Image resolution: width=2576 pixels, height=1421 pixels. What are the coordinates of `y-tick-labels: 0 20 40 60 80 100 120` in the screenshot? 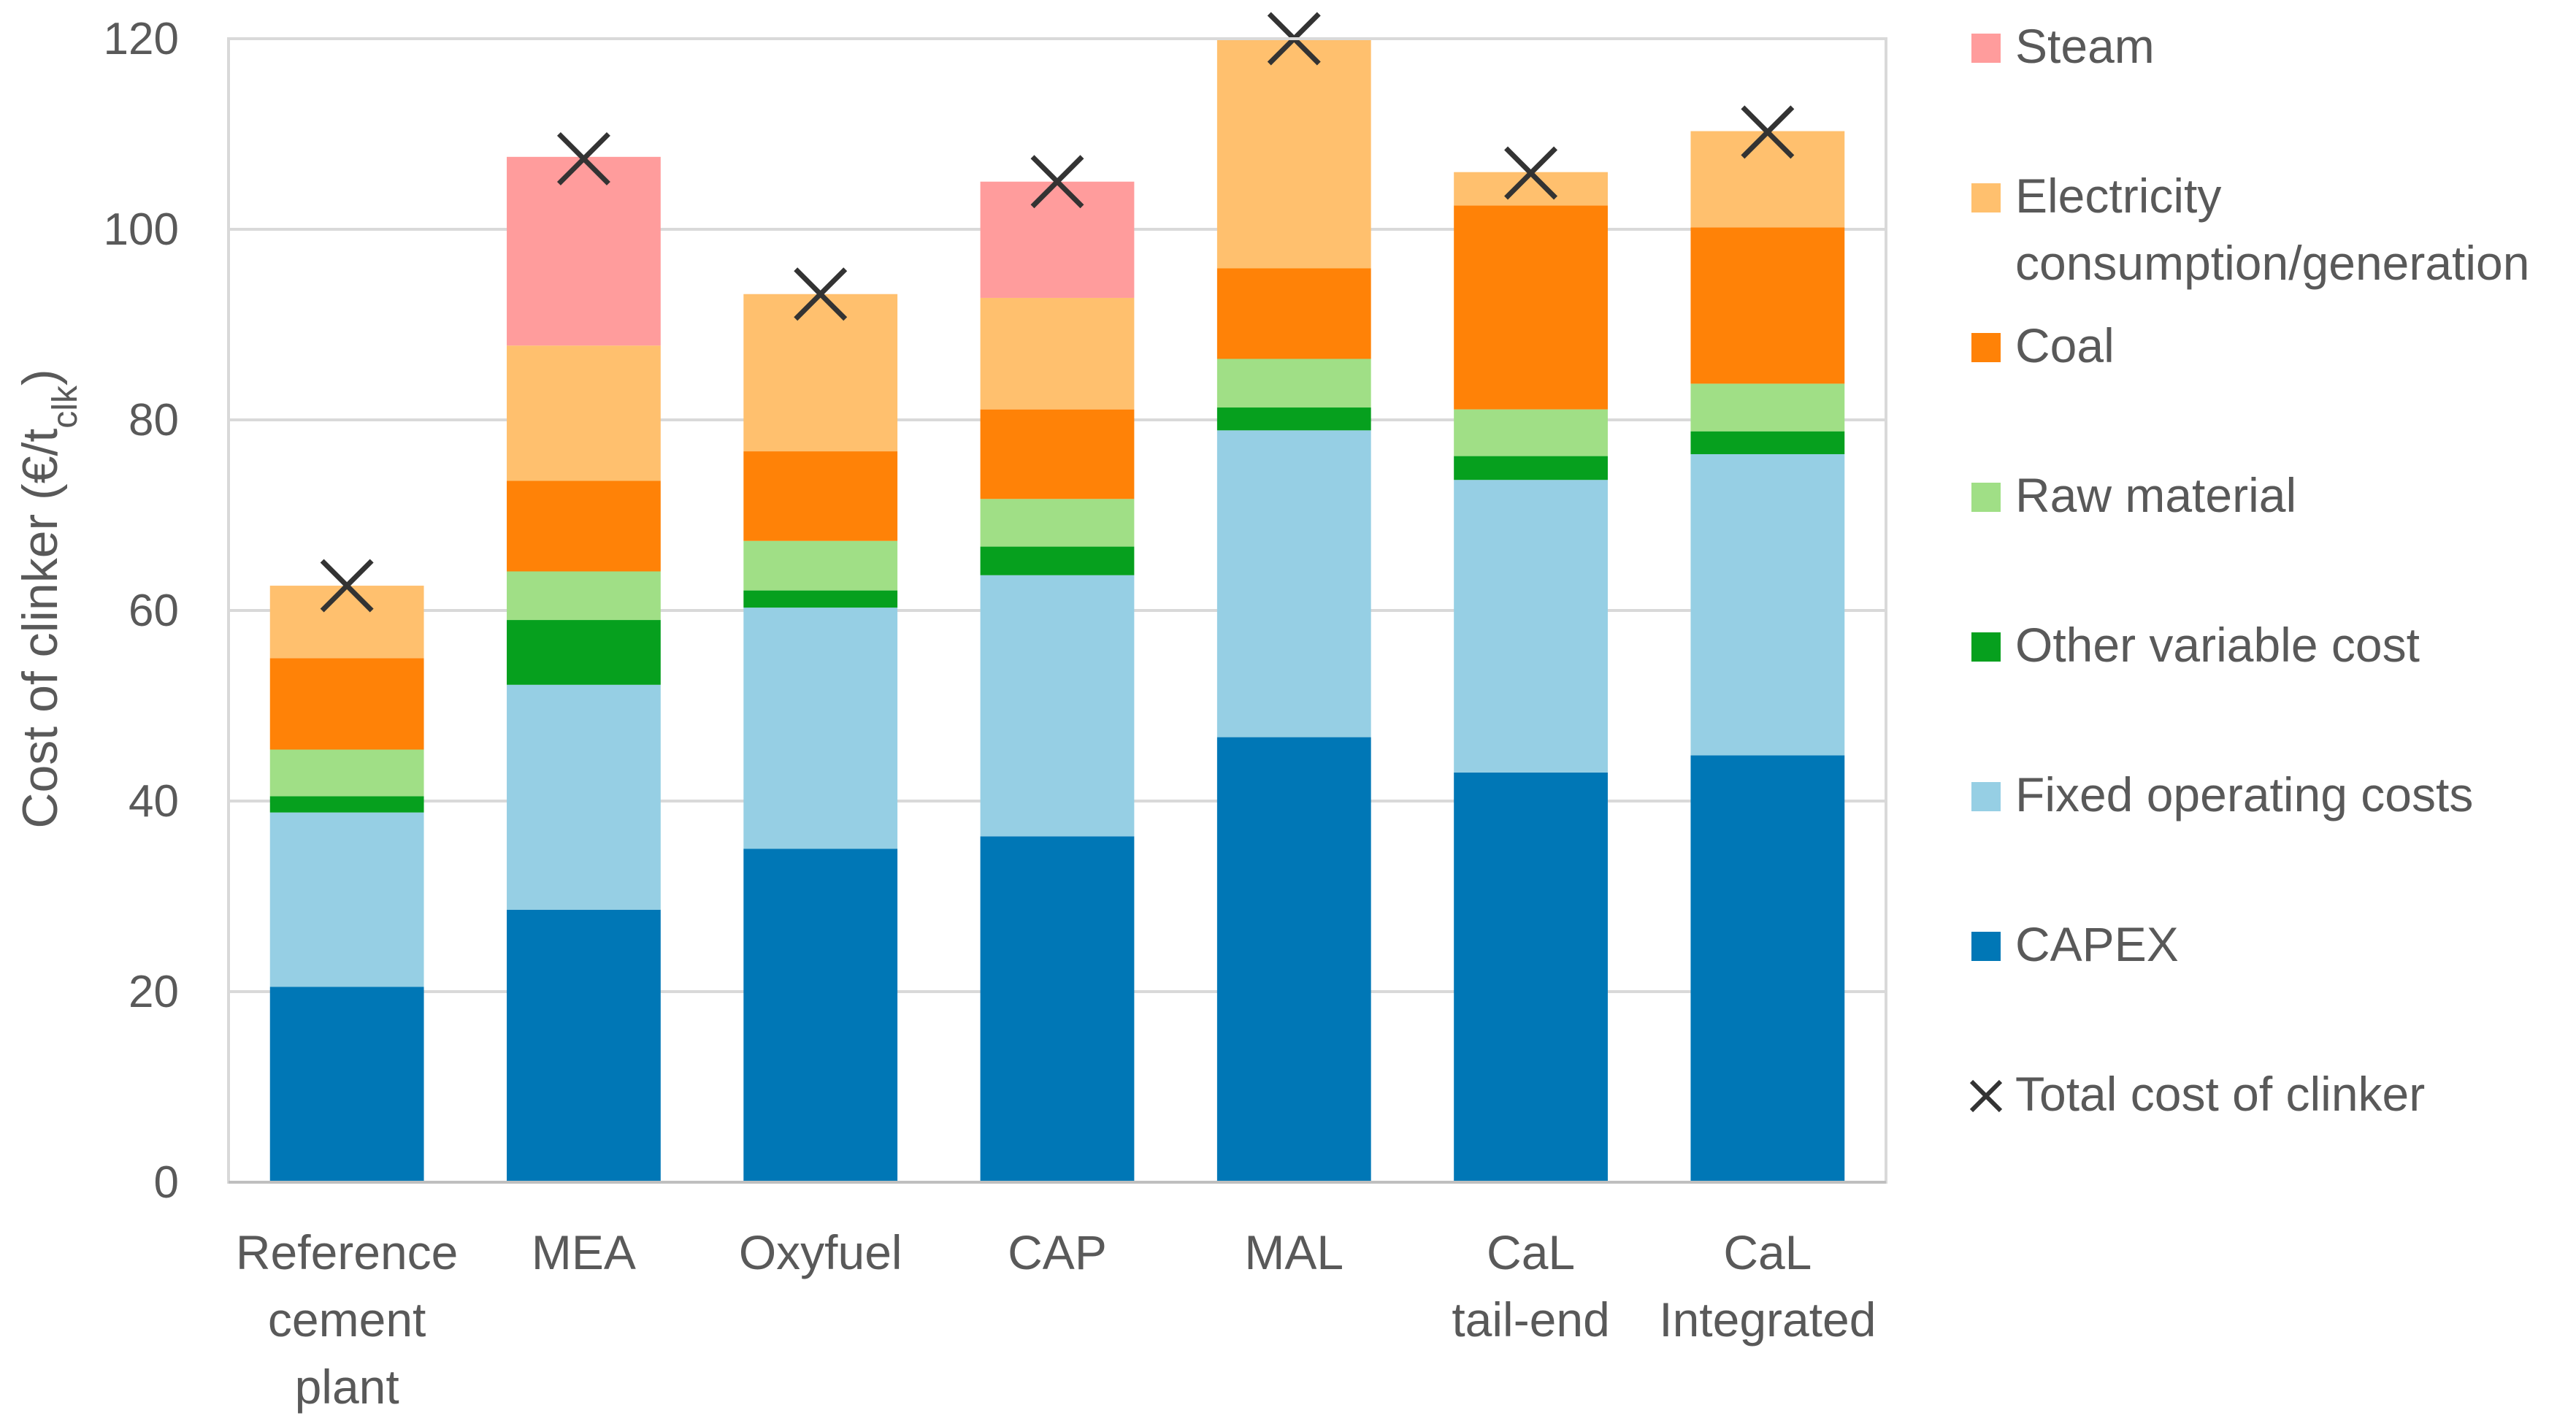 It's located at (141, 611).